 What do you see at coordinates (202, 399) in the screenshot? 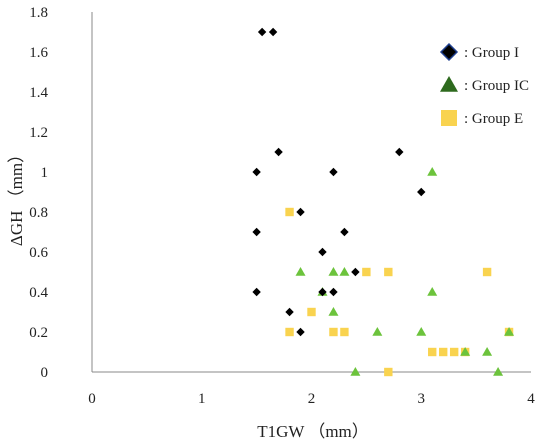
I see `x-tick-label: 1` at bounding box center [202, 399].